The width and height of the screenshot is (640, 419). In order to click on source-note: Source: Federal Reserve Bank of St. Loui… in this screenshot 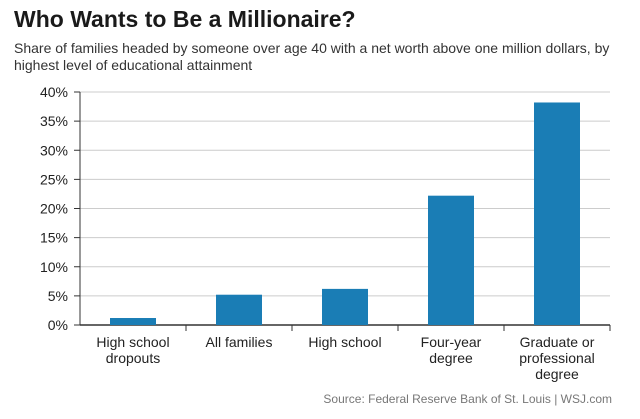, I will do `click(467, 399)`.